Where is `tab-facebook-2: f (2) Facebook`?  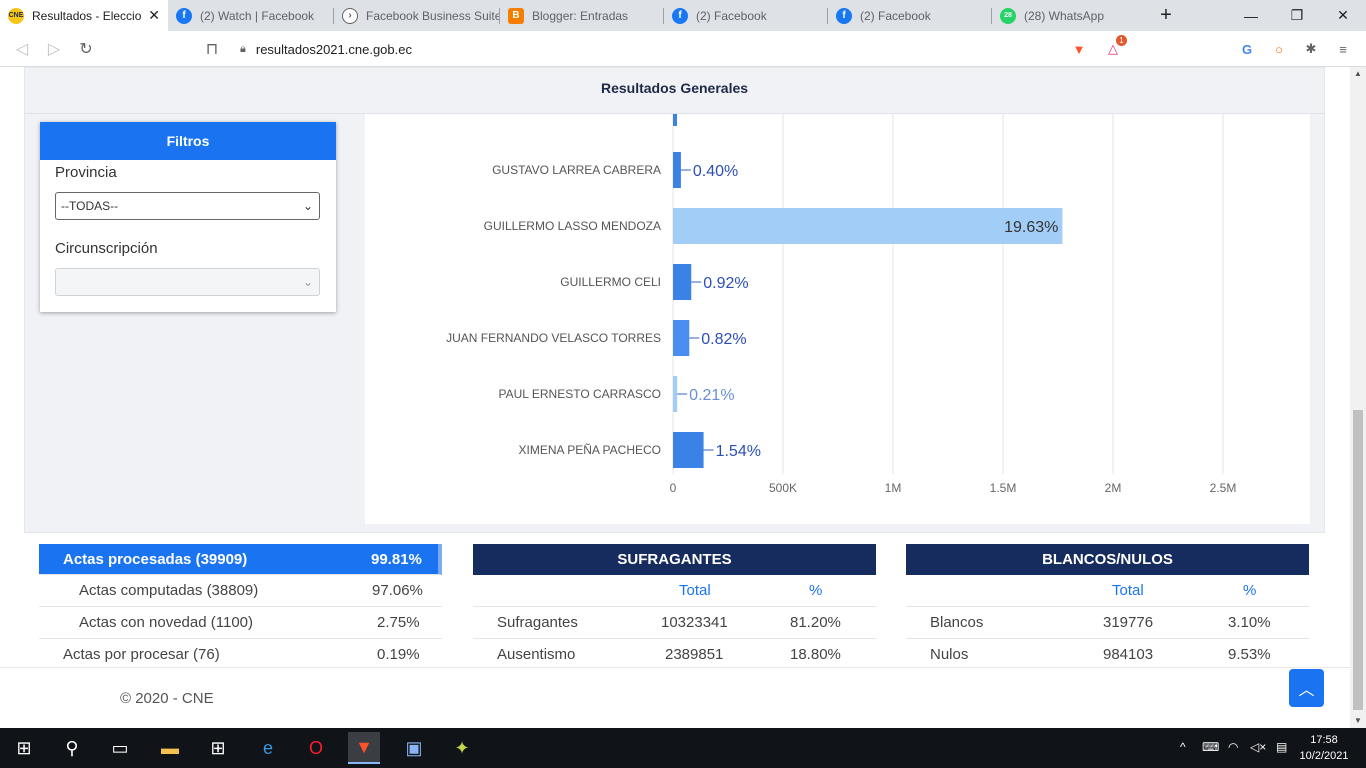 tab-facebook-2: f (2) Facebook is located at coordinates (910, 15).